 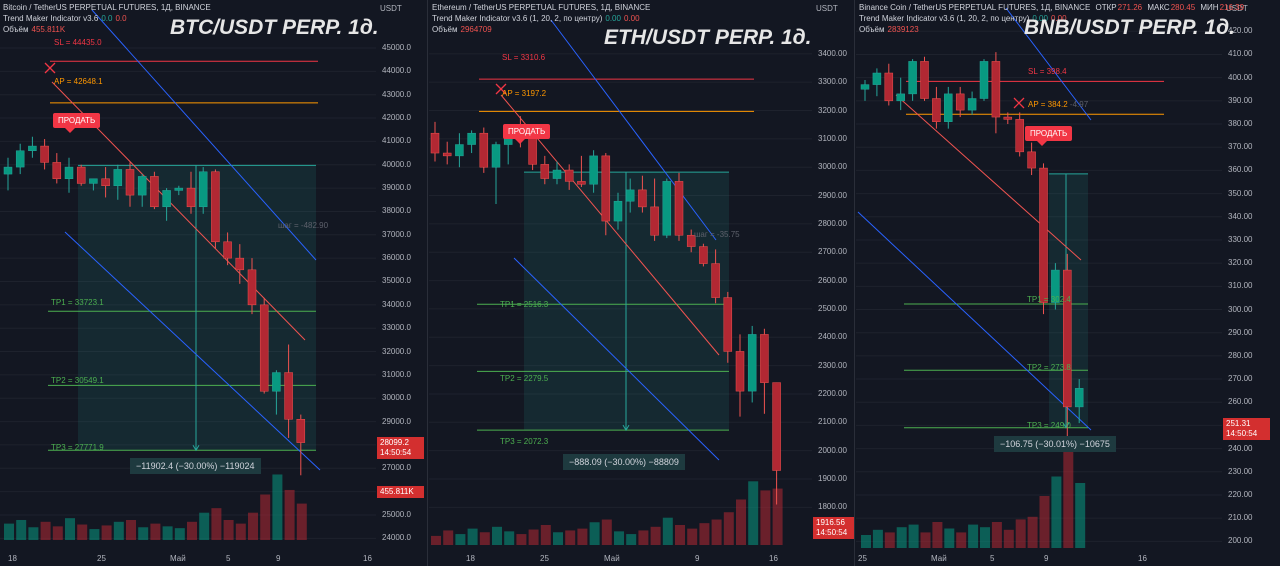 What do you see at coordinates (1049, 367) in the screenshot?
I see `bnb-tp2-label: TP2 = 273.8` at bounding box center [1049, 367].